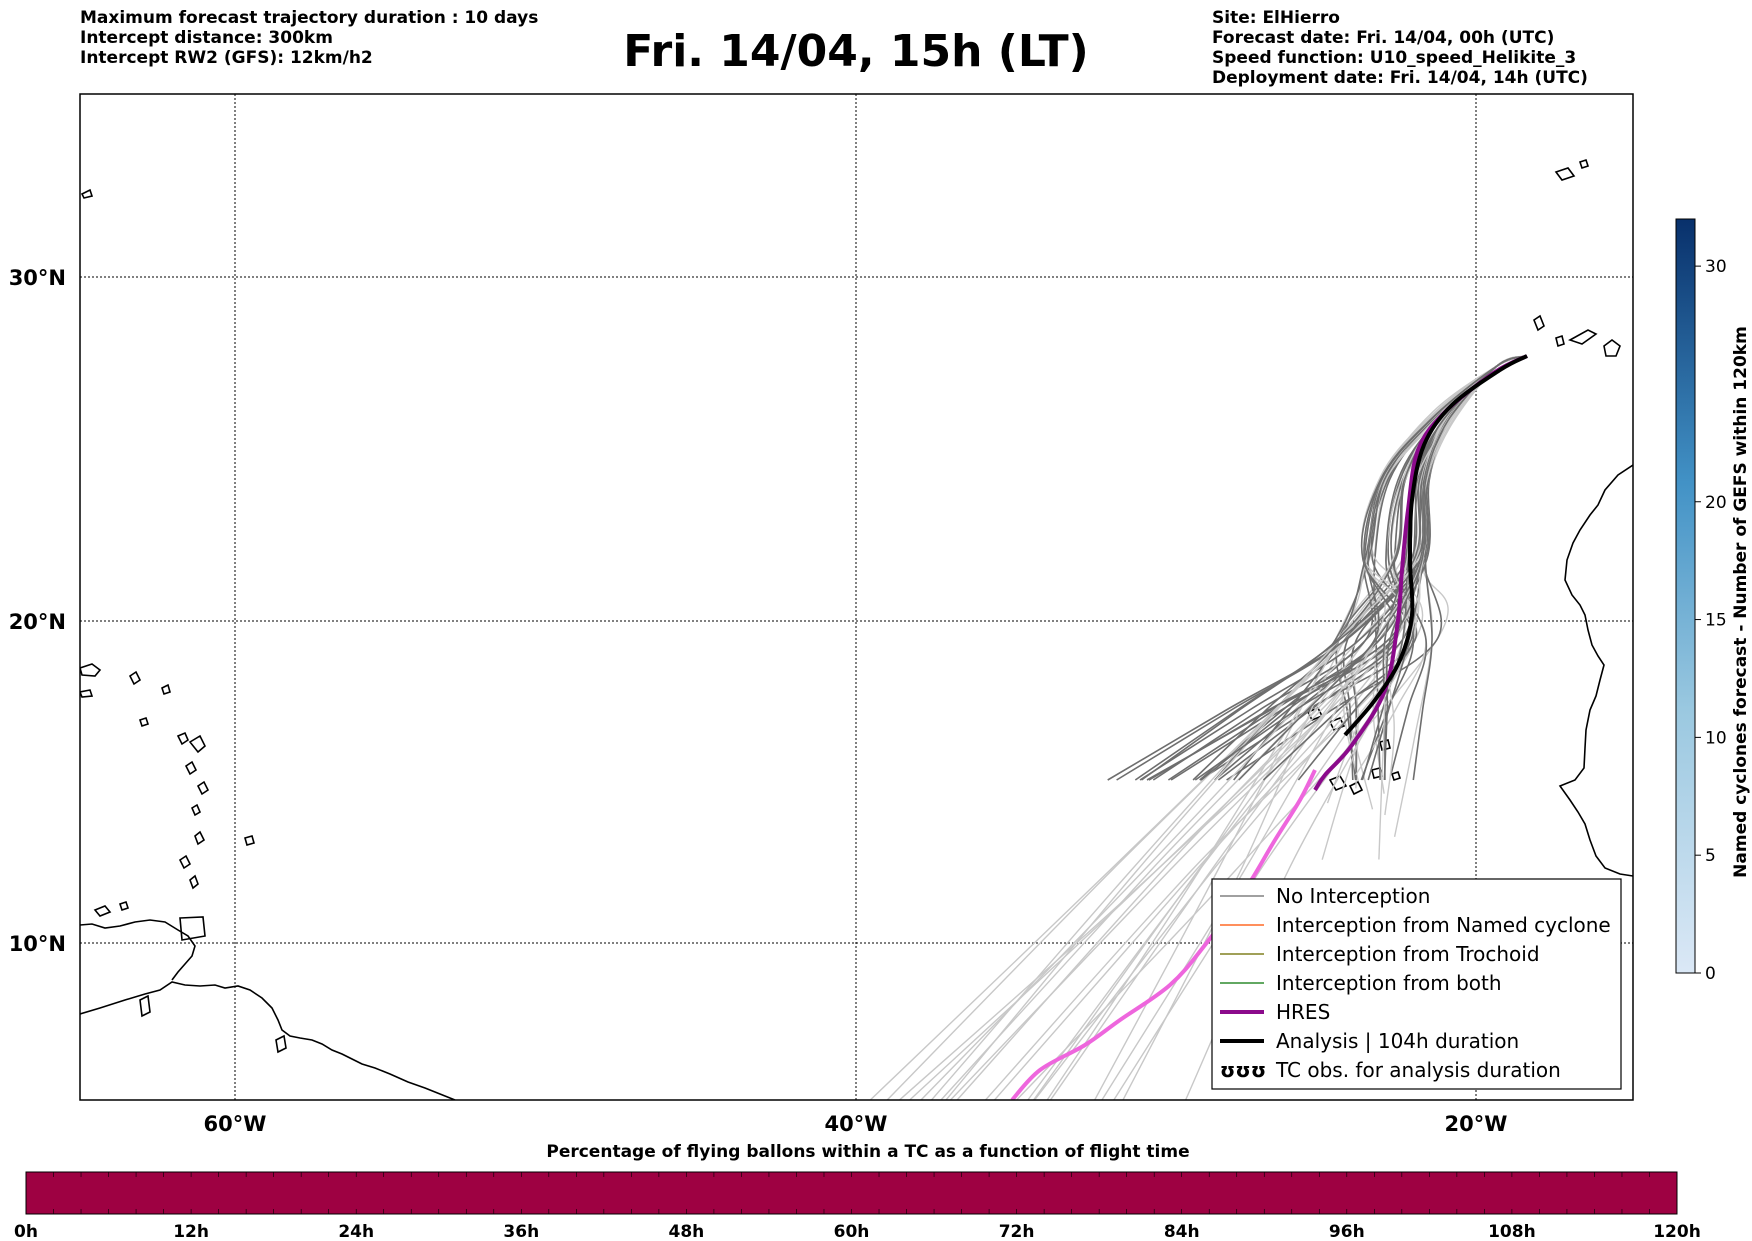 This screenshot has height=1241, width=1752. I want to click on legend-label: Interception from Trochoid, so click(1408, 954).